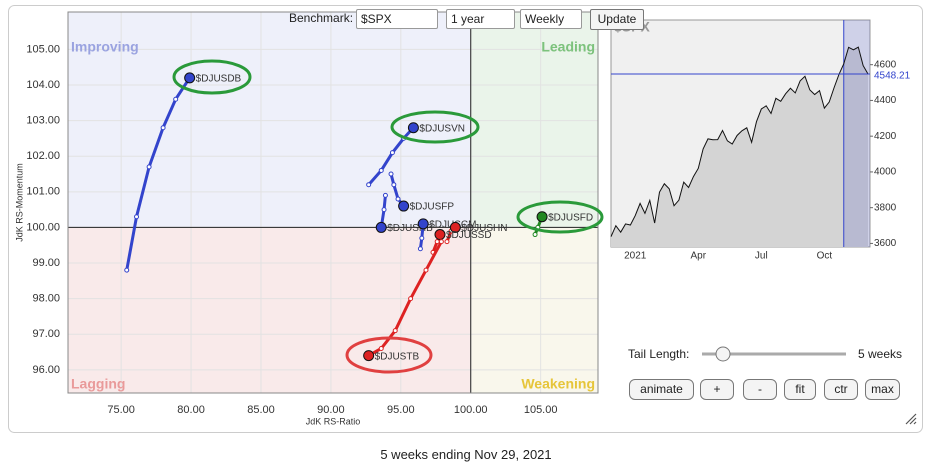  What do you see at coordinates (699, 256) in the screenshot?
I see `x-tick-label: Apr` at bounding box center [699, 256].